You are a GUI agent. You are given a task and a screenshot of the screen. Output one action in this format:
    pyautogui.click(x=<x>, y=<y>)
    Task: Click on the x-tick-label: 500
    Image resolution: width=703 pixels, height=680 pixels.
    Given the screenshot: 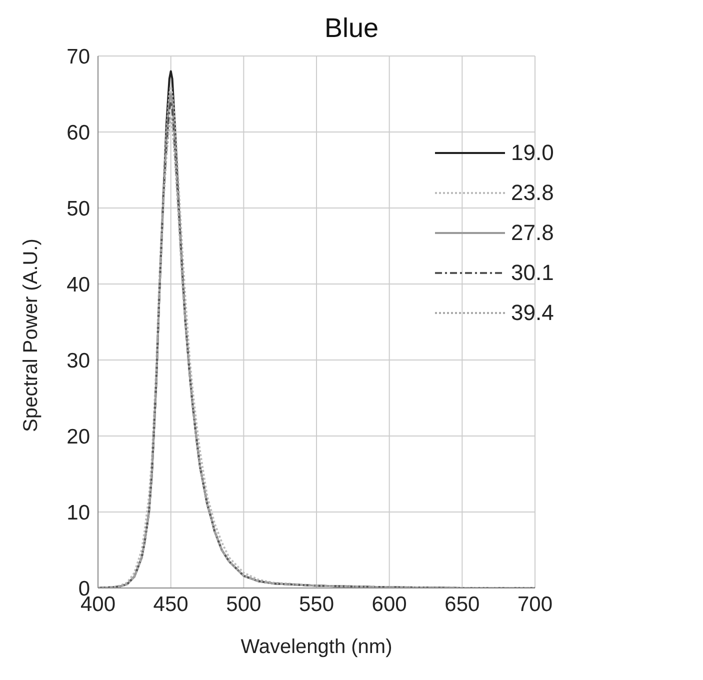 What is the action you would take?
    pyautogui.click(x=244, y=604)
    